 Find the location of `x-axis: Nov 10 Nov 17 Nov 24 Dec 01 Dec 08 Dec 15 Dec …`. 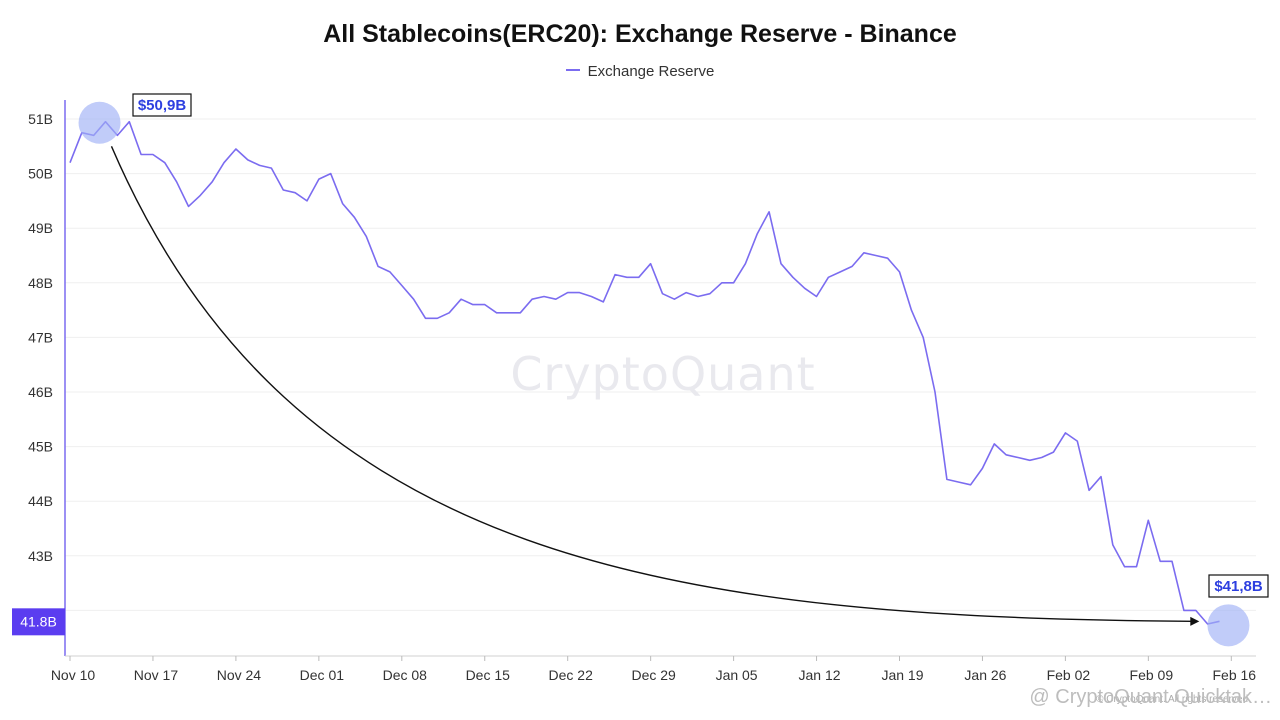

x-axis: Nov 10 Nov 17 Nov 24 Dec 01 Dec 08 Dec 15 Dec … is located at coordinates (654, 669).